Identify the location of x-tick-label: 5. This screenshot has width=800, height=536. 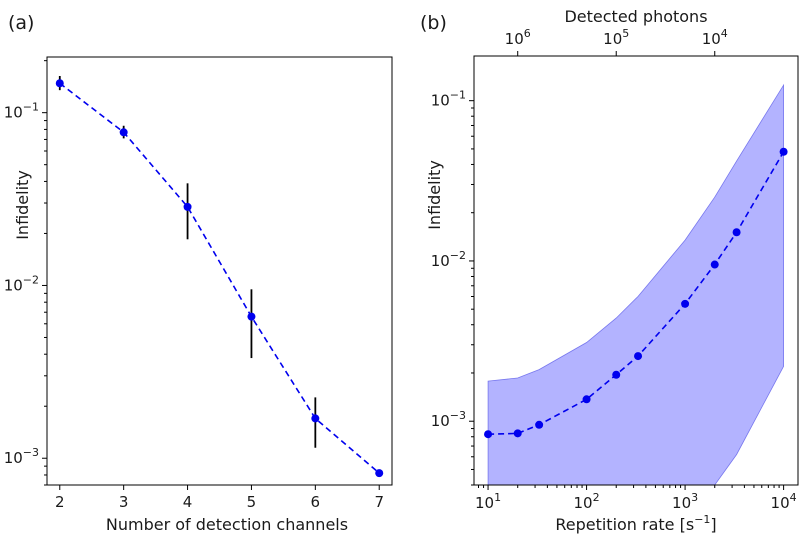
(252, 502).